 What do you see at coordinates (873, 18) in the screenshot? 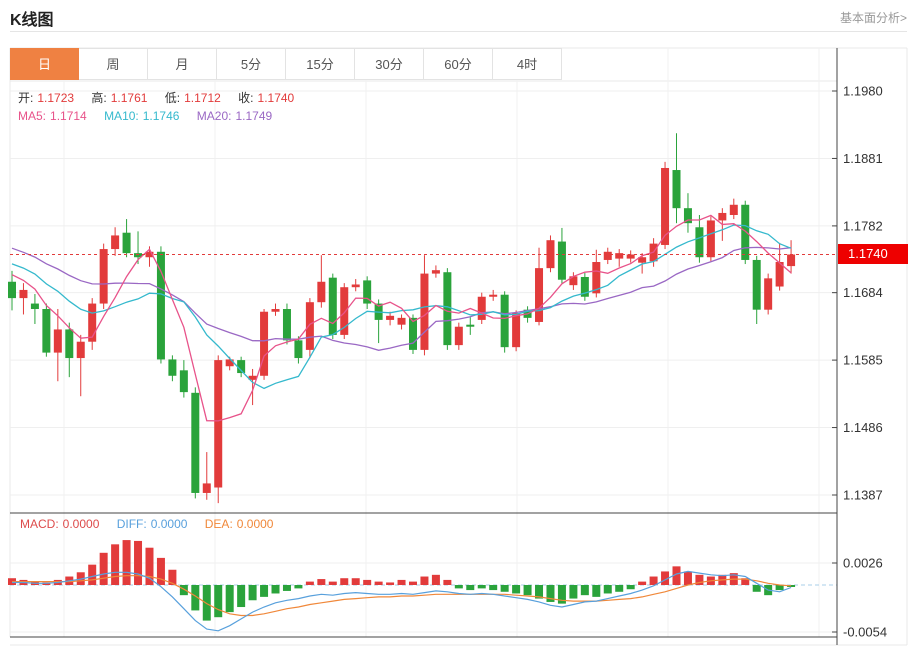
I see `fundamental-analysis-link: 基本面分析>` at bounding box center [873, 18].